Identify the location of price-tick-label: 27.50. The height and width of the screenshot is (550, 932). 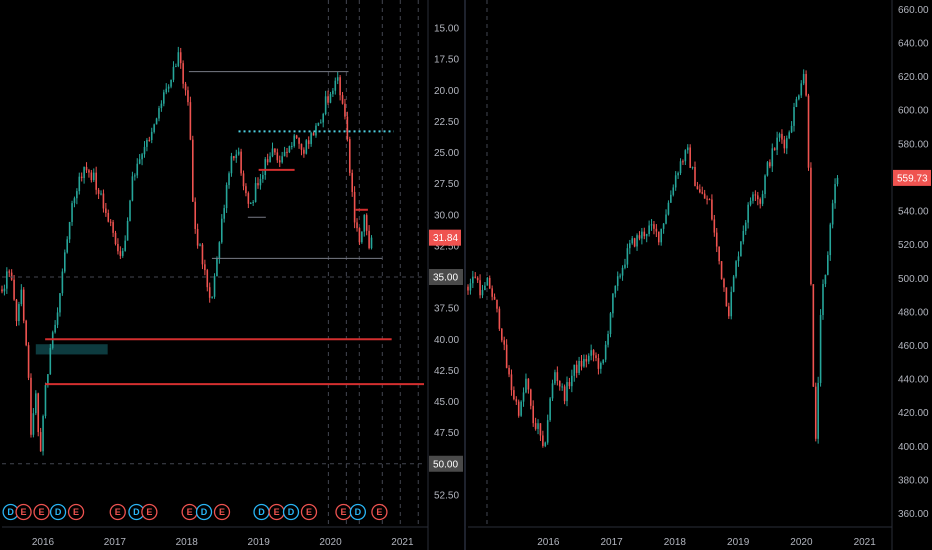
(446, 184).